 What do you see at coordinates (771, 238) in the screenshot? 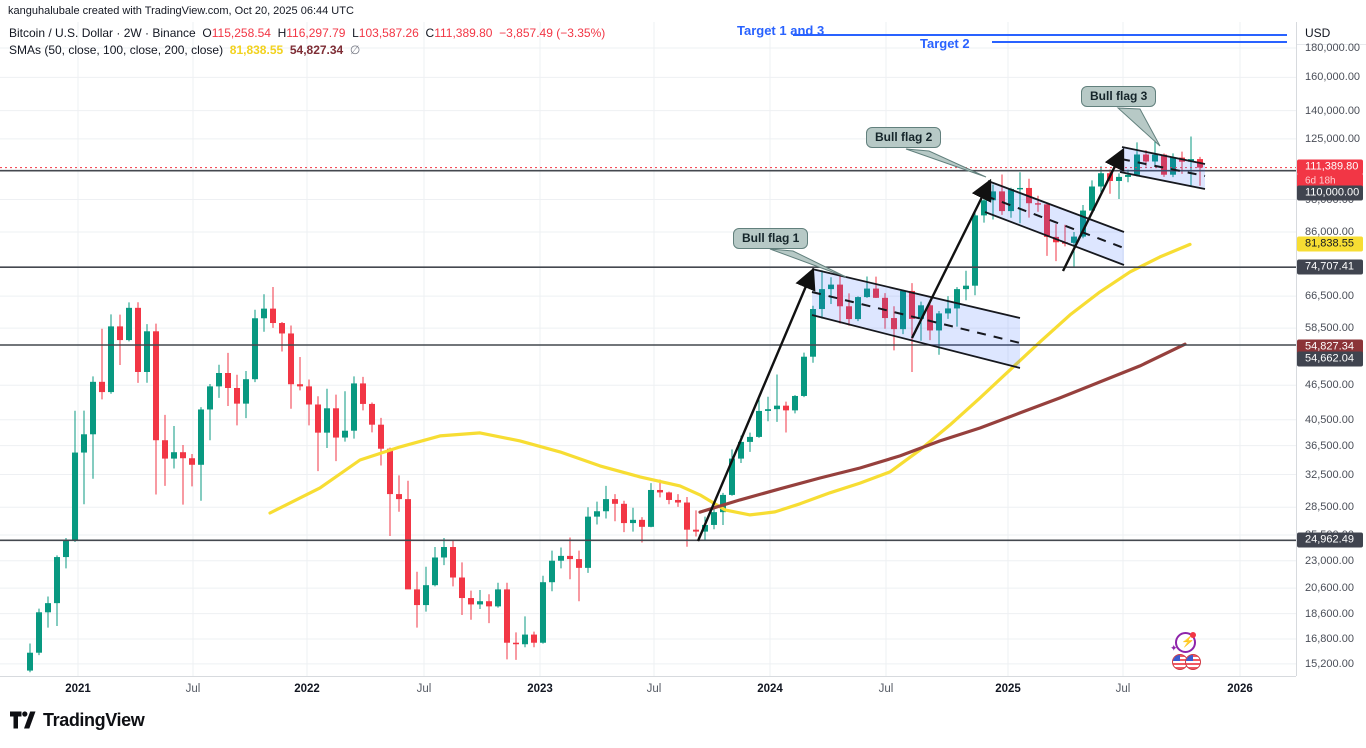
I see `callout-bull-flag-1: Bull flag 1` at bounding box center [771, 238].